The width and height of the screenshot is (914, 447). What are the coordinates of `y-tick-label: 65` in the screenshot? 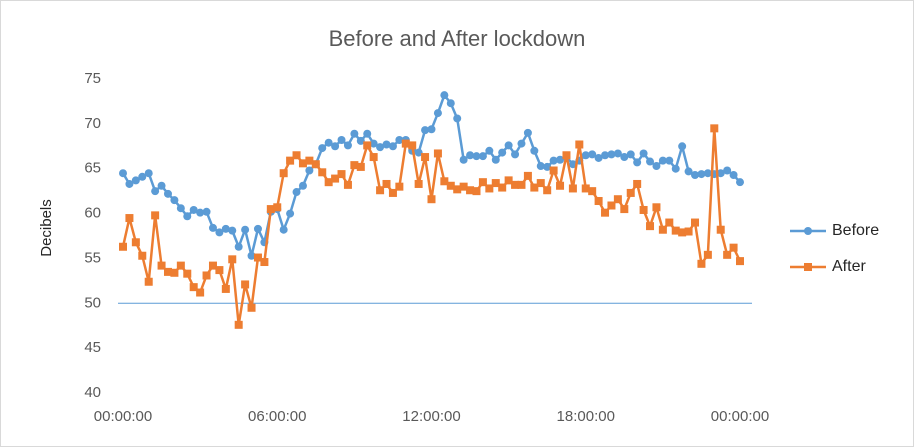 It's located at (92, 168).